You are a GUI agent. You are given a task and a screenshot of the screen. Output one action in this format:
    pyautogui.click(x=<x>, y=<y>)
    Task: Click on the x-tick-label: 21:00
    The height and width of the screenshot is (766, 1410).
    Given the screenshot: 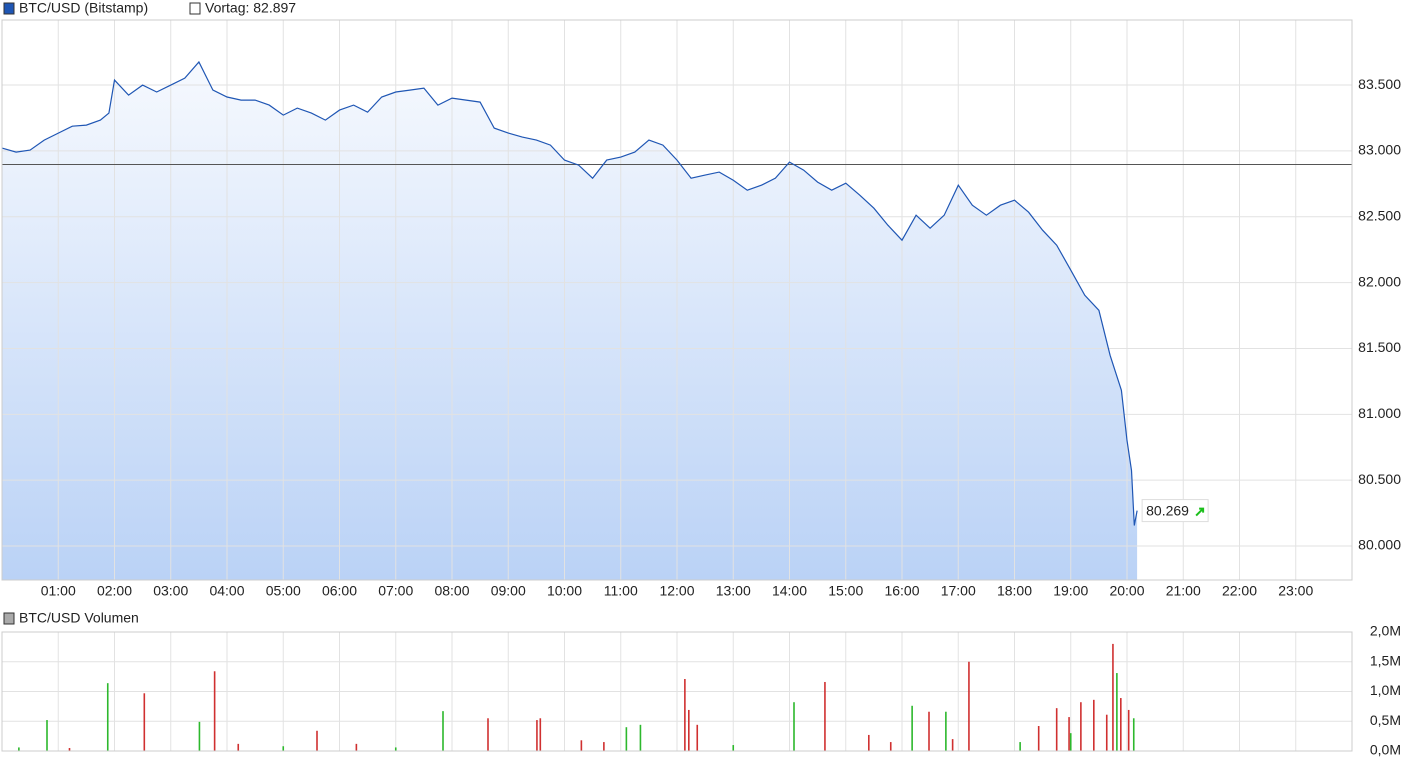 What is the action you would take?
    pyautogui.click(x=1183, y=591)
    